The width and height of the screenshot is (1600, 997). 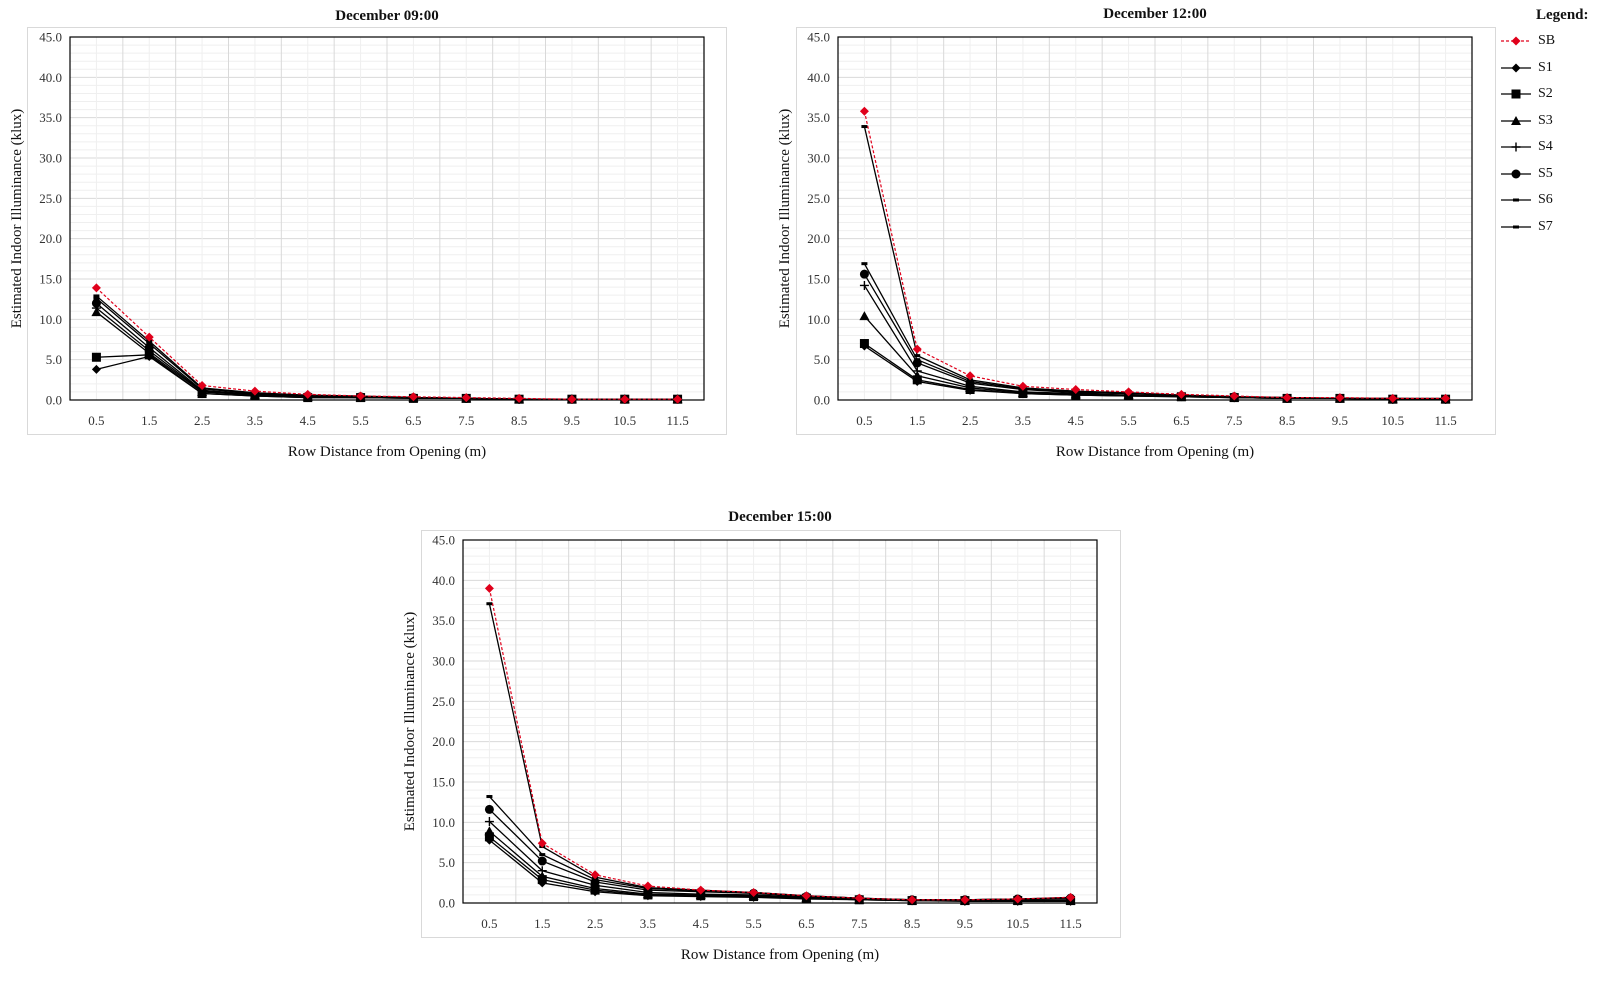 I want to click on x-tick-label: 0.5, so click(x=489, y=923).